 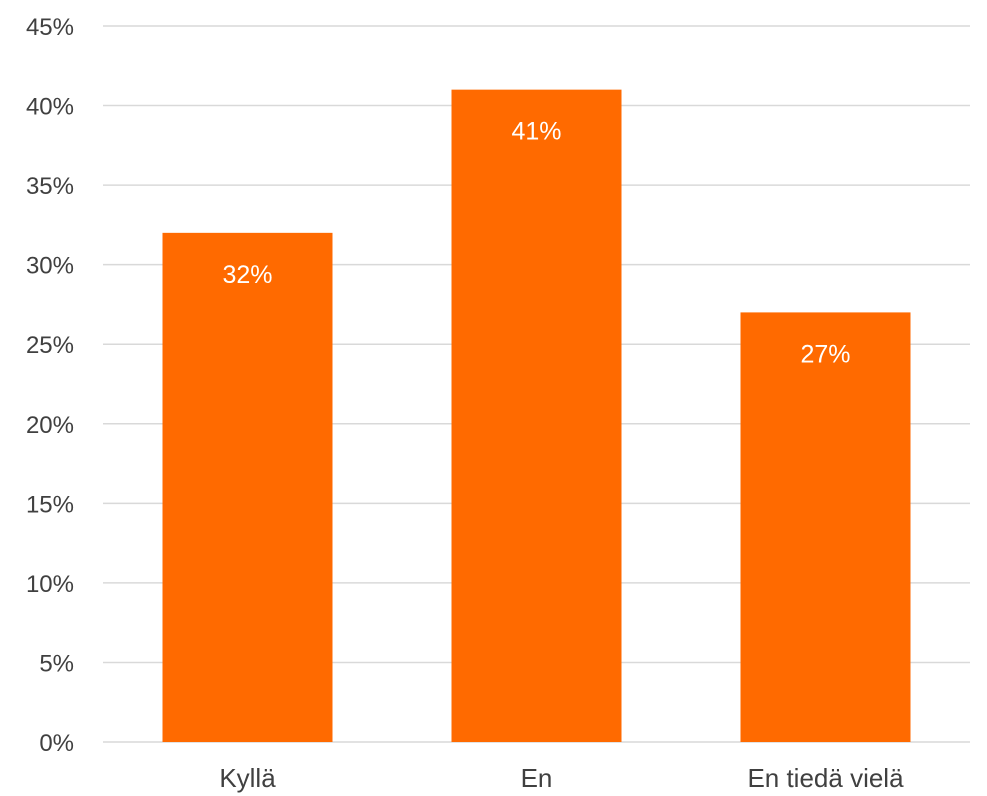 I want to click on y-tick-label: 0%, so click(x=56, y=743).